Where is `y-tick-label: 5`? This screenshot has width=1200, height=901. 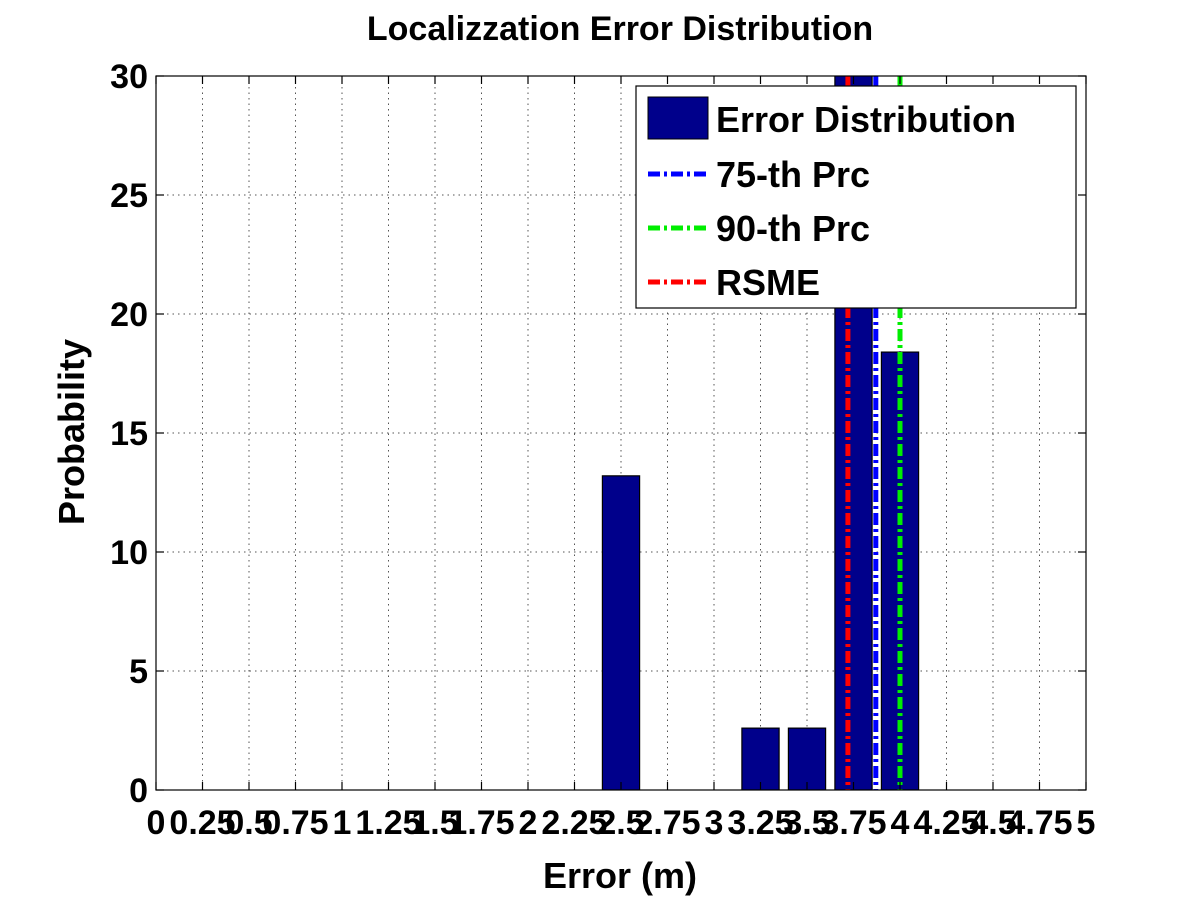
y-tick-label: 5 is located at coordinates (138, 672).